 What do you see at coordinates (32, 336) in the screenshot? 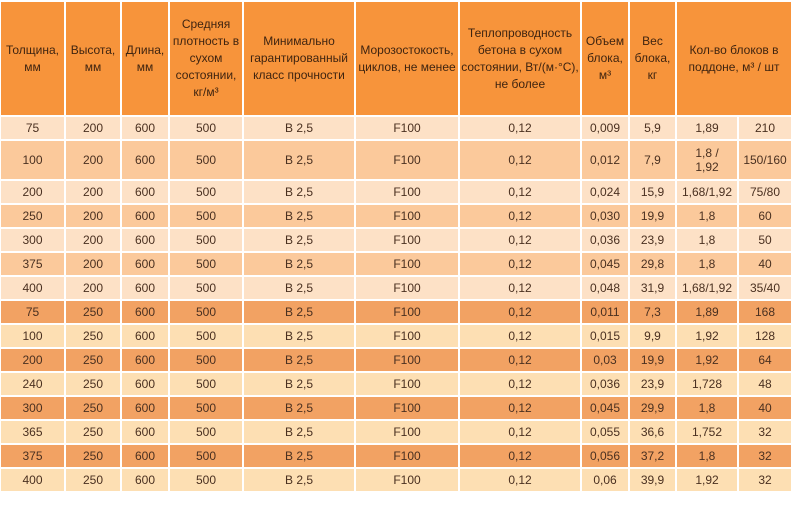
I see `cell-thickness: 100` at bounding box center [32, 336].